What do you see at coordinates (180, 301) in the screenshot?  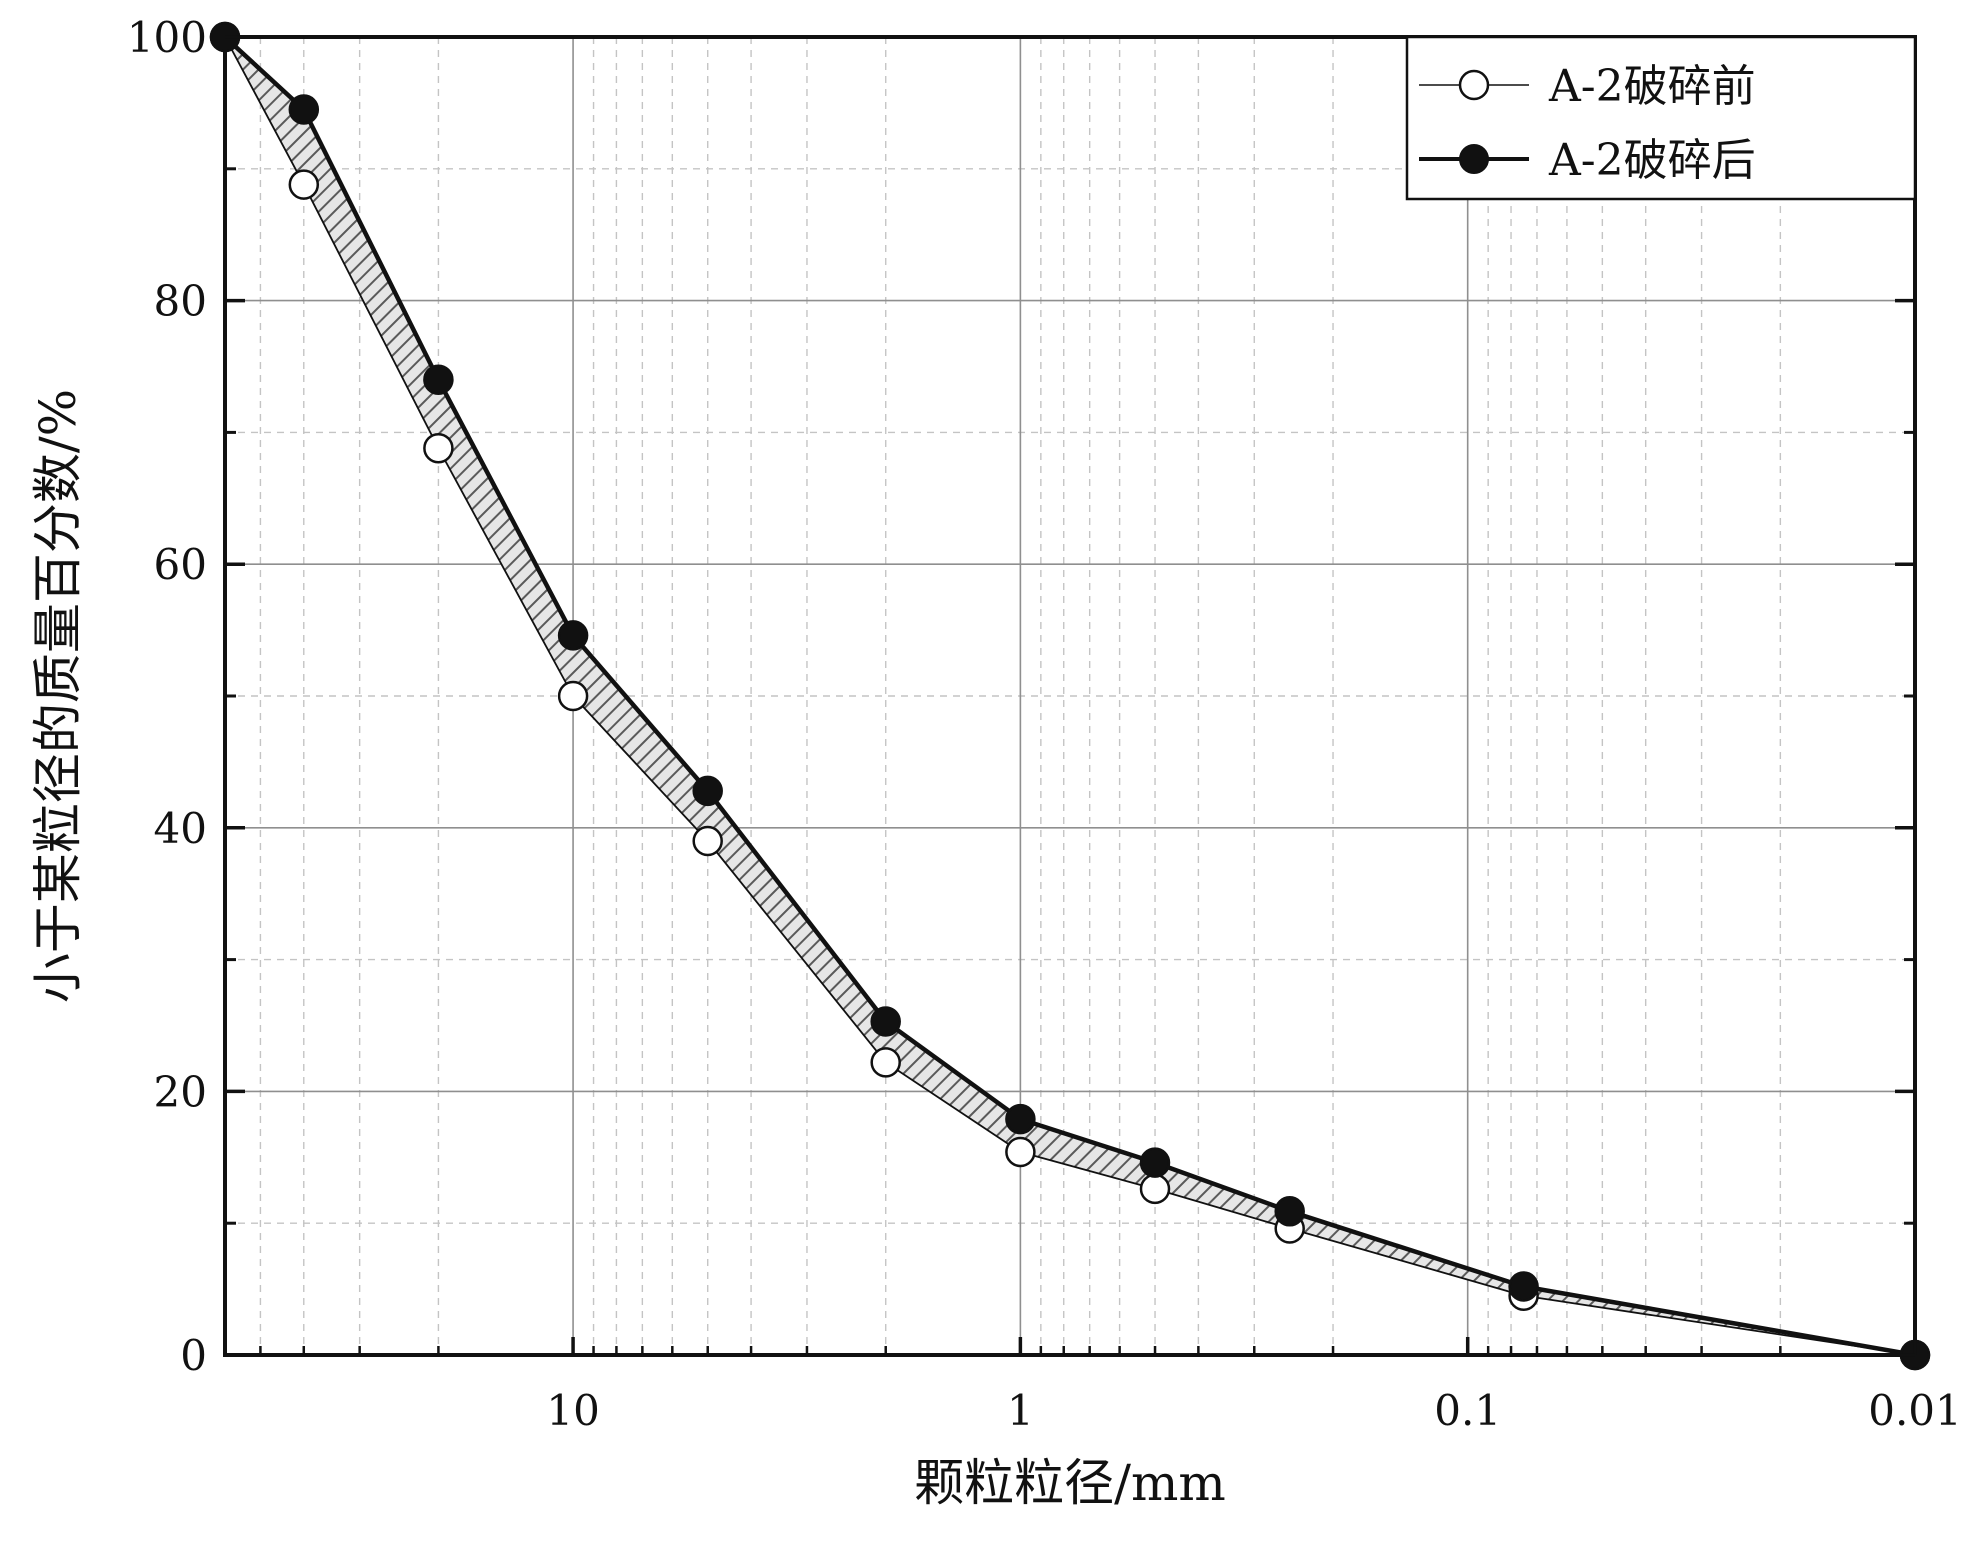 I see `y-tick-label: 80` at bounding box center [180, 301].